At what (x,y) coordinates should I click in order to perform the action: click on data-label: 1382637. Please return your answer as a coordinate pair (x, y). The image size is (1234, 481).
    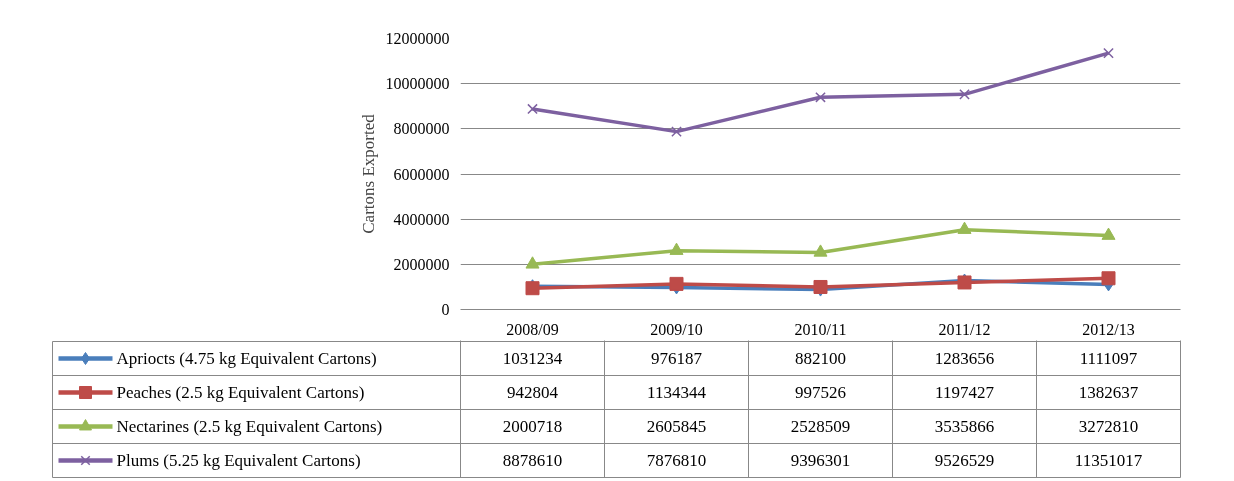
    Looking at the image, I should click on (1108, 392).